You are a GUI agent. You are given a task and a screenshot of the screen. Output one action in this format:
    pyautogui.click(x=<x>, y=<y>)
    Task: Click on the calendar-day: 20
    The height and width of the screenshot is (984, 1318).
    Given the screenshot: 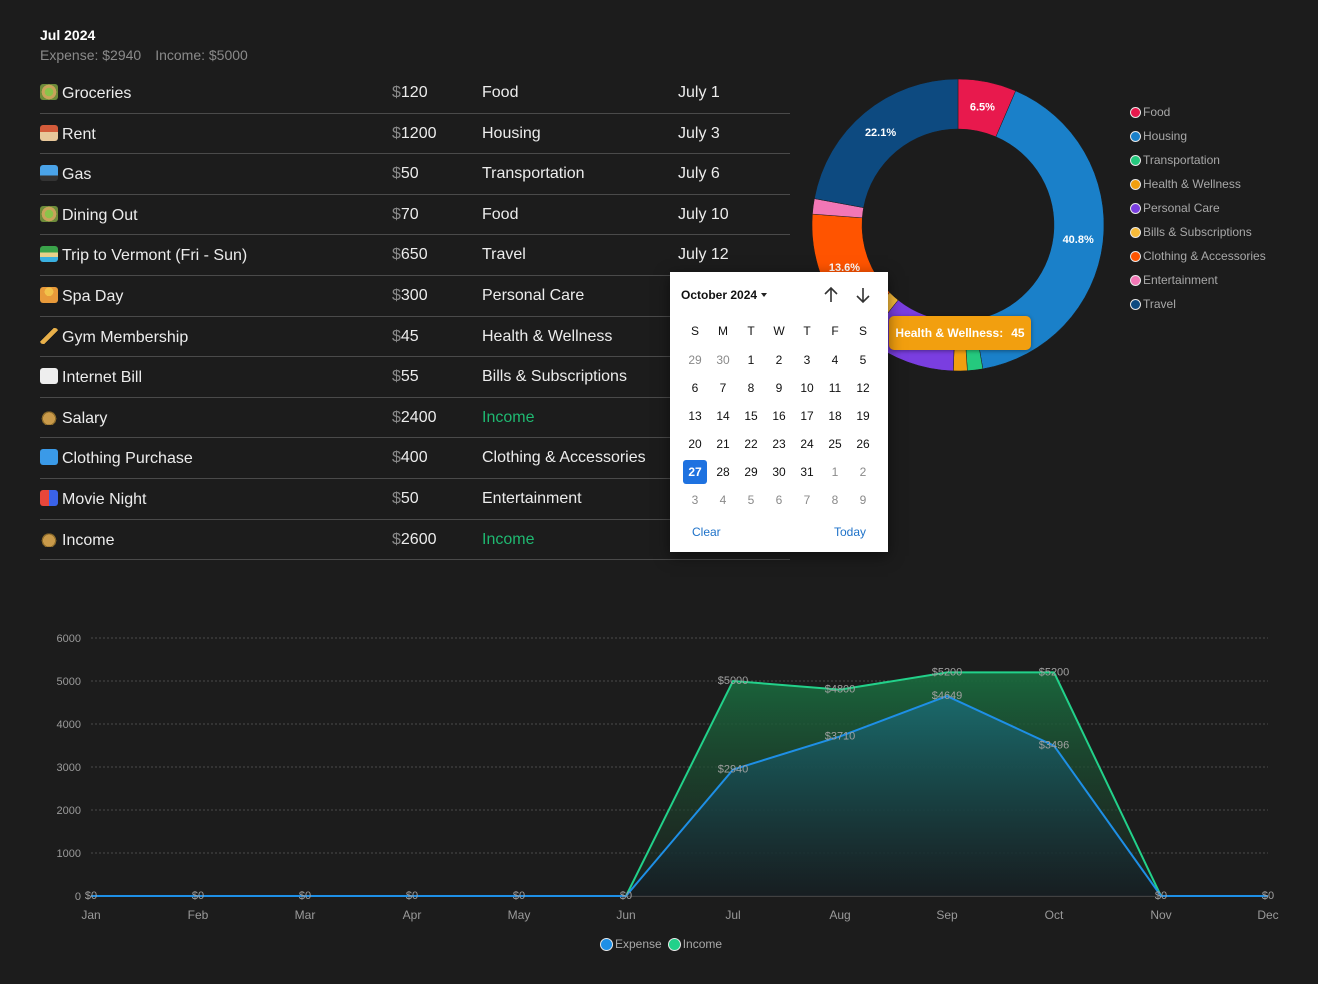 What is the action you would take?
    pyautogui.click(x=695, y=444)
    